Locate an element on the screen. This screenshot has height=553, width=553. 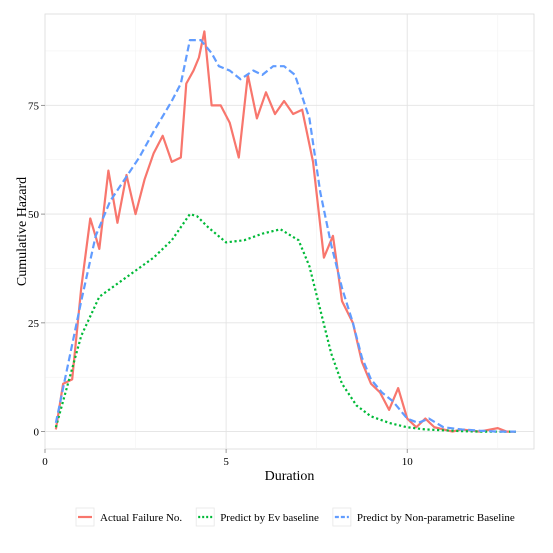
x-tick-label: 5 is located at coordinates (226, 462).